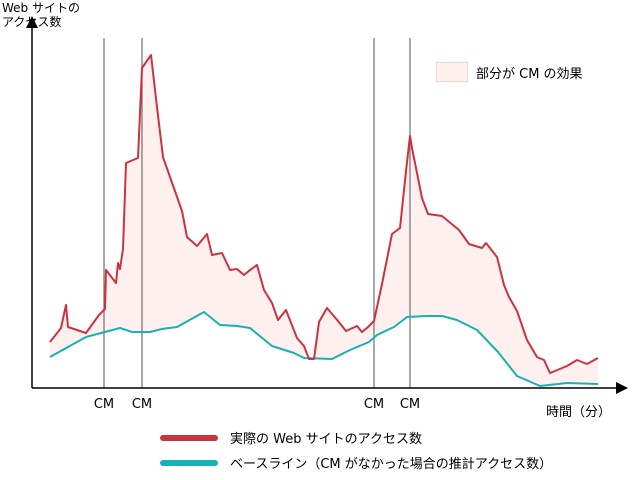  Describe the element at coordinates (452, 72) in the screenshot. I see `cm-effect-swatch` at that location.